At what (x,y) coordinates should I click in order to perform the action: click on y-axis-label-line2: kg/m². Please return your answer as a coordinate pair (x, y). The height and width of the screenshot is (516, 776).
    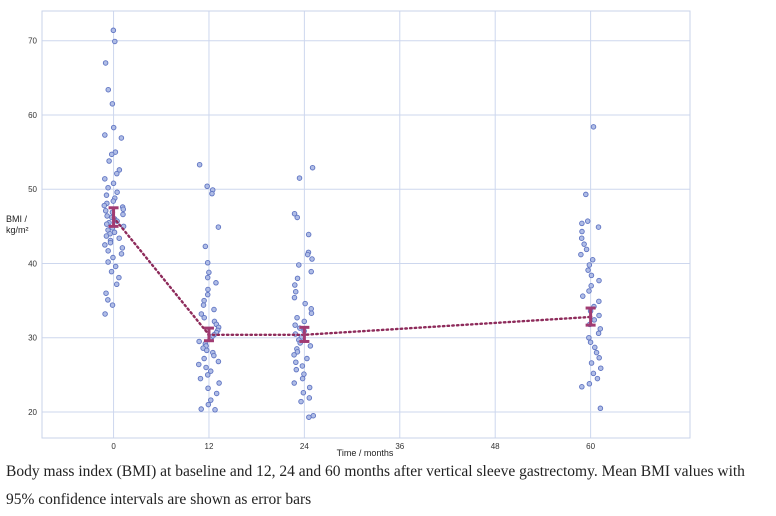
    Looking at the image, I should click on (17, 230).